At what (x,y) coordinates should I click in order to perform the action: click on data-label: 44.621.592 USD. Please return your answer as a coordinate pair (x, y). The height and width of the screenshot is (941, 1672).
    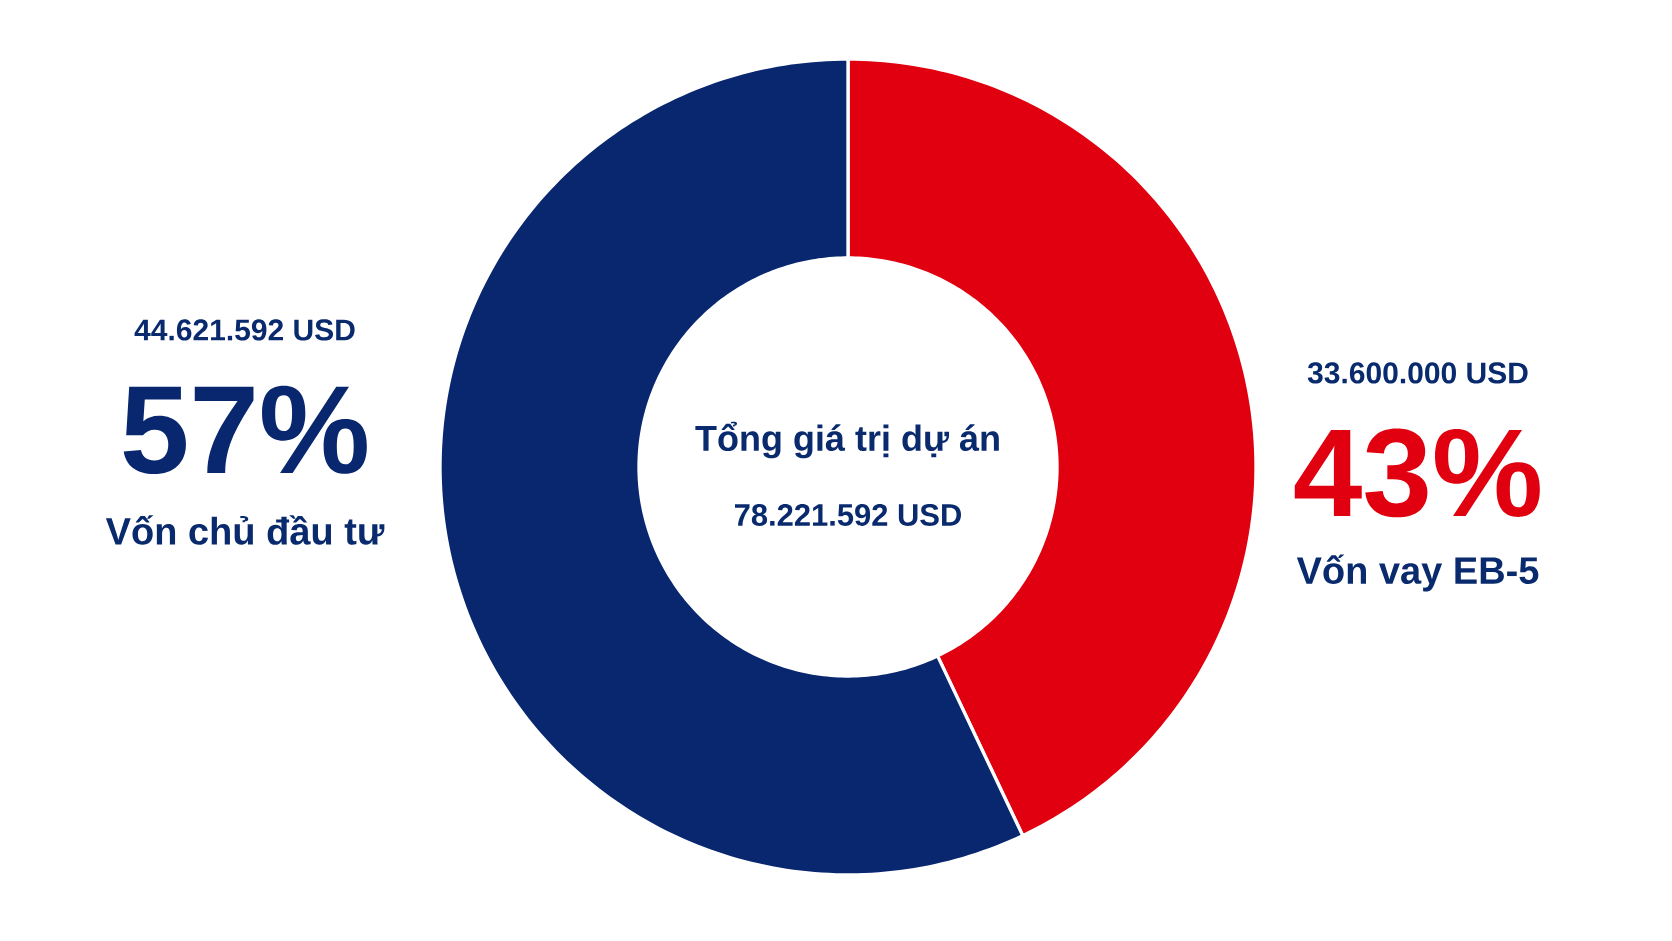
    Looking at the image, I should click on (244, 330).